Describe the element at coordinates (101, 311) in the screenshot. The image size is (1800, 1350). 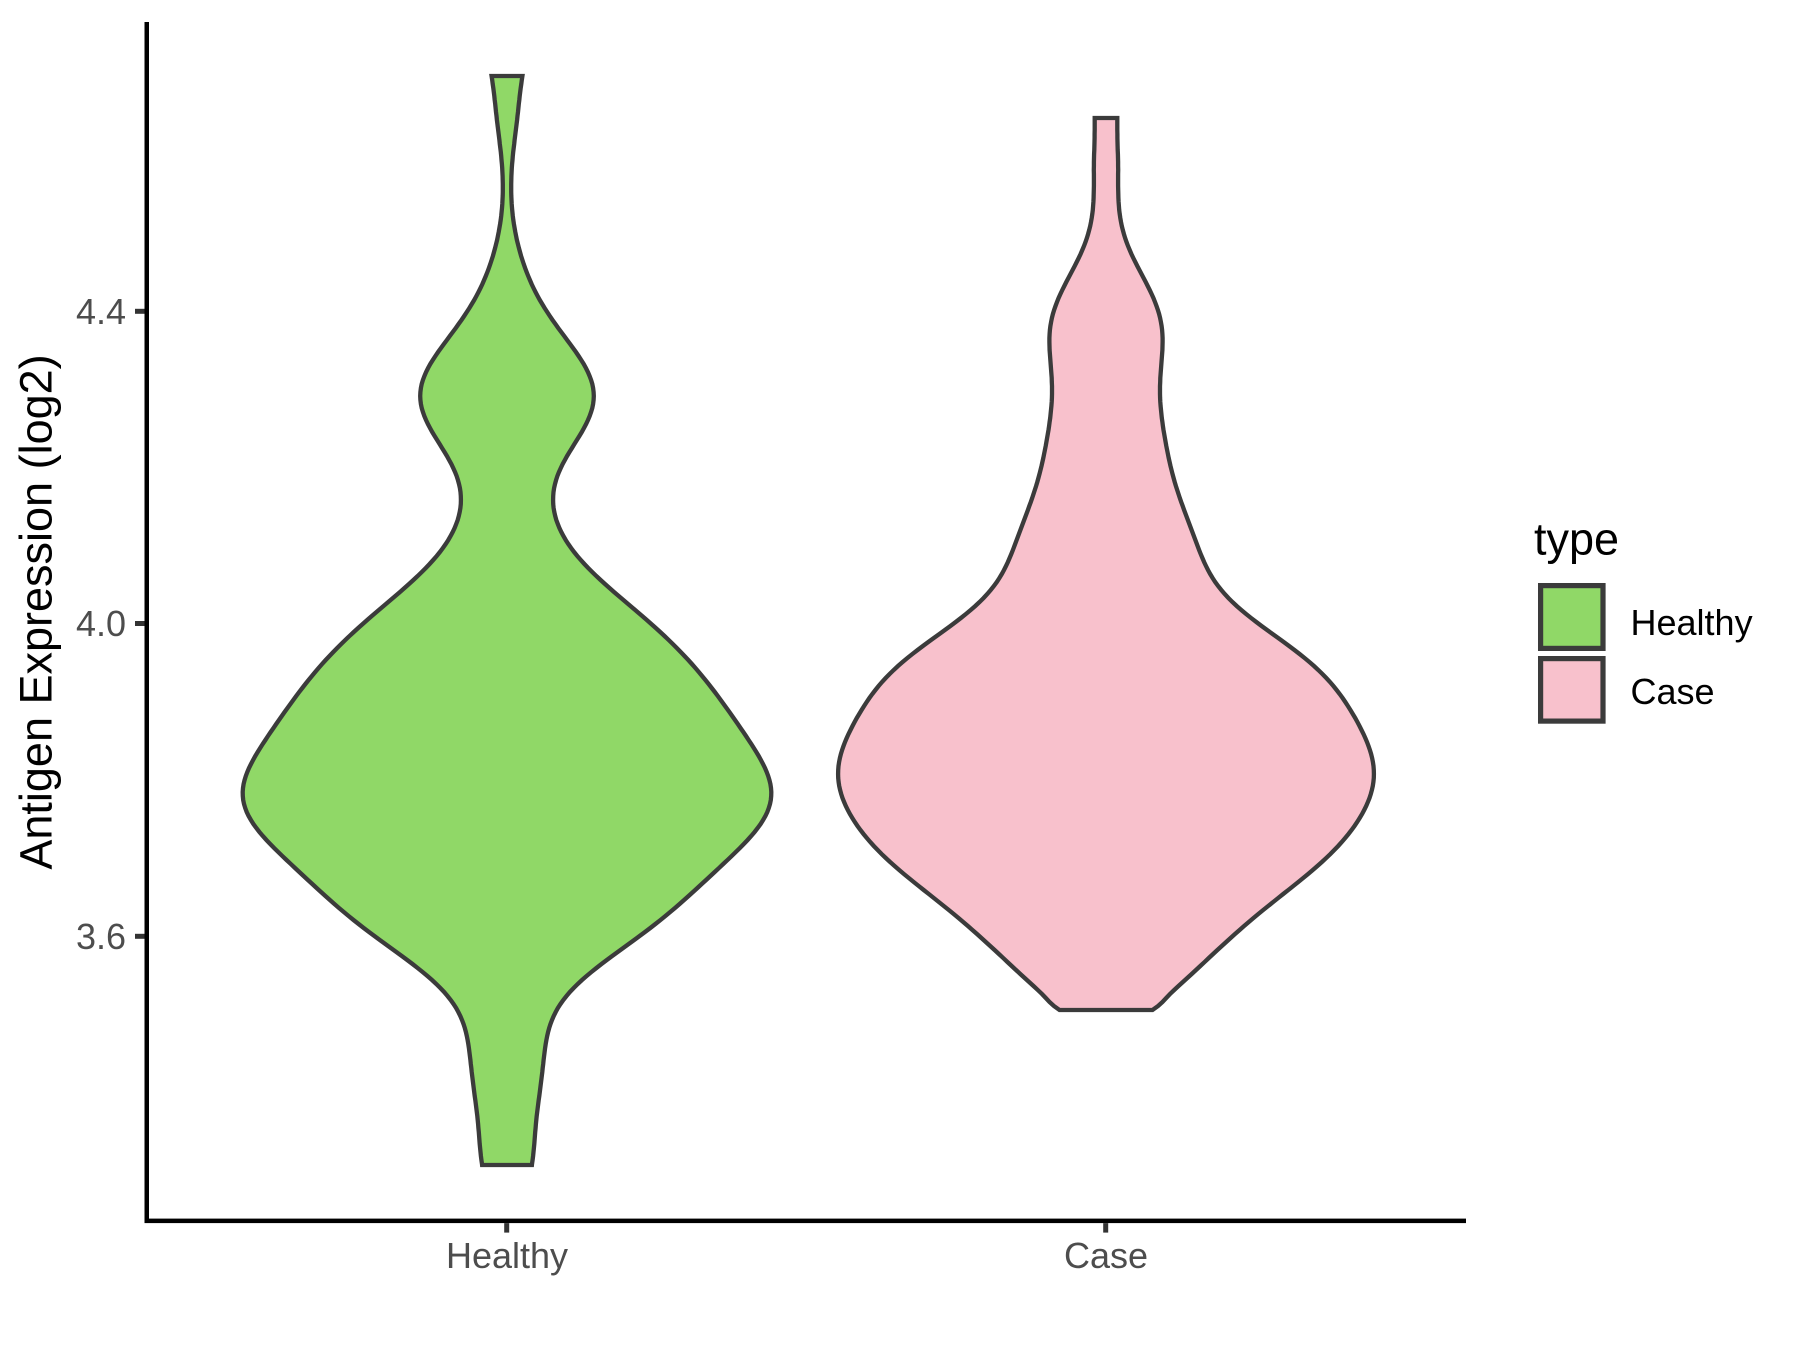
I see `svg-text: 4.4` at that location.